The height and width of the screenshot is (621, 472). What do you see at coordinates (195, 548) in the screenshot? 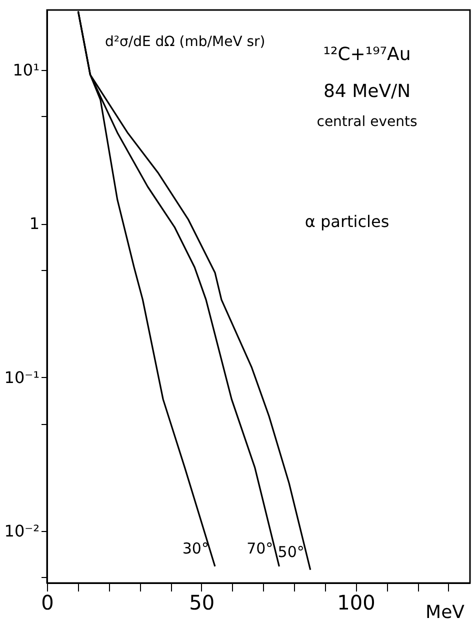
I see `series-label: 30°` at bounding box center [195, 548].